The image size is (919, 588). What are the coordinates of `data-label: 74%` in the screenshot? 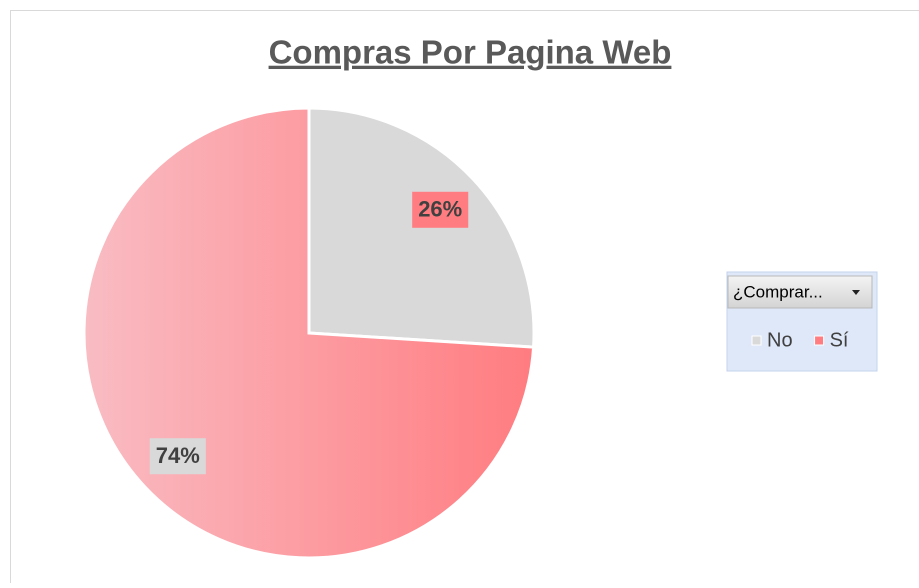 It's located at (178, 455).